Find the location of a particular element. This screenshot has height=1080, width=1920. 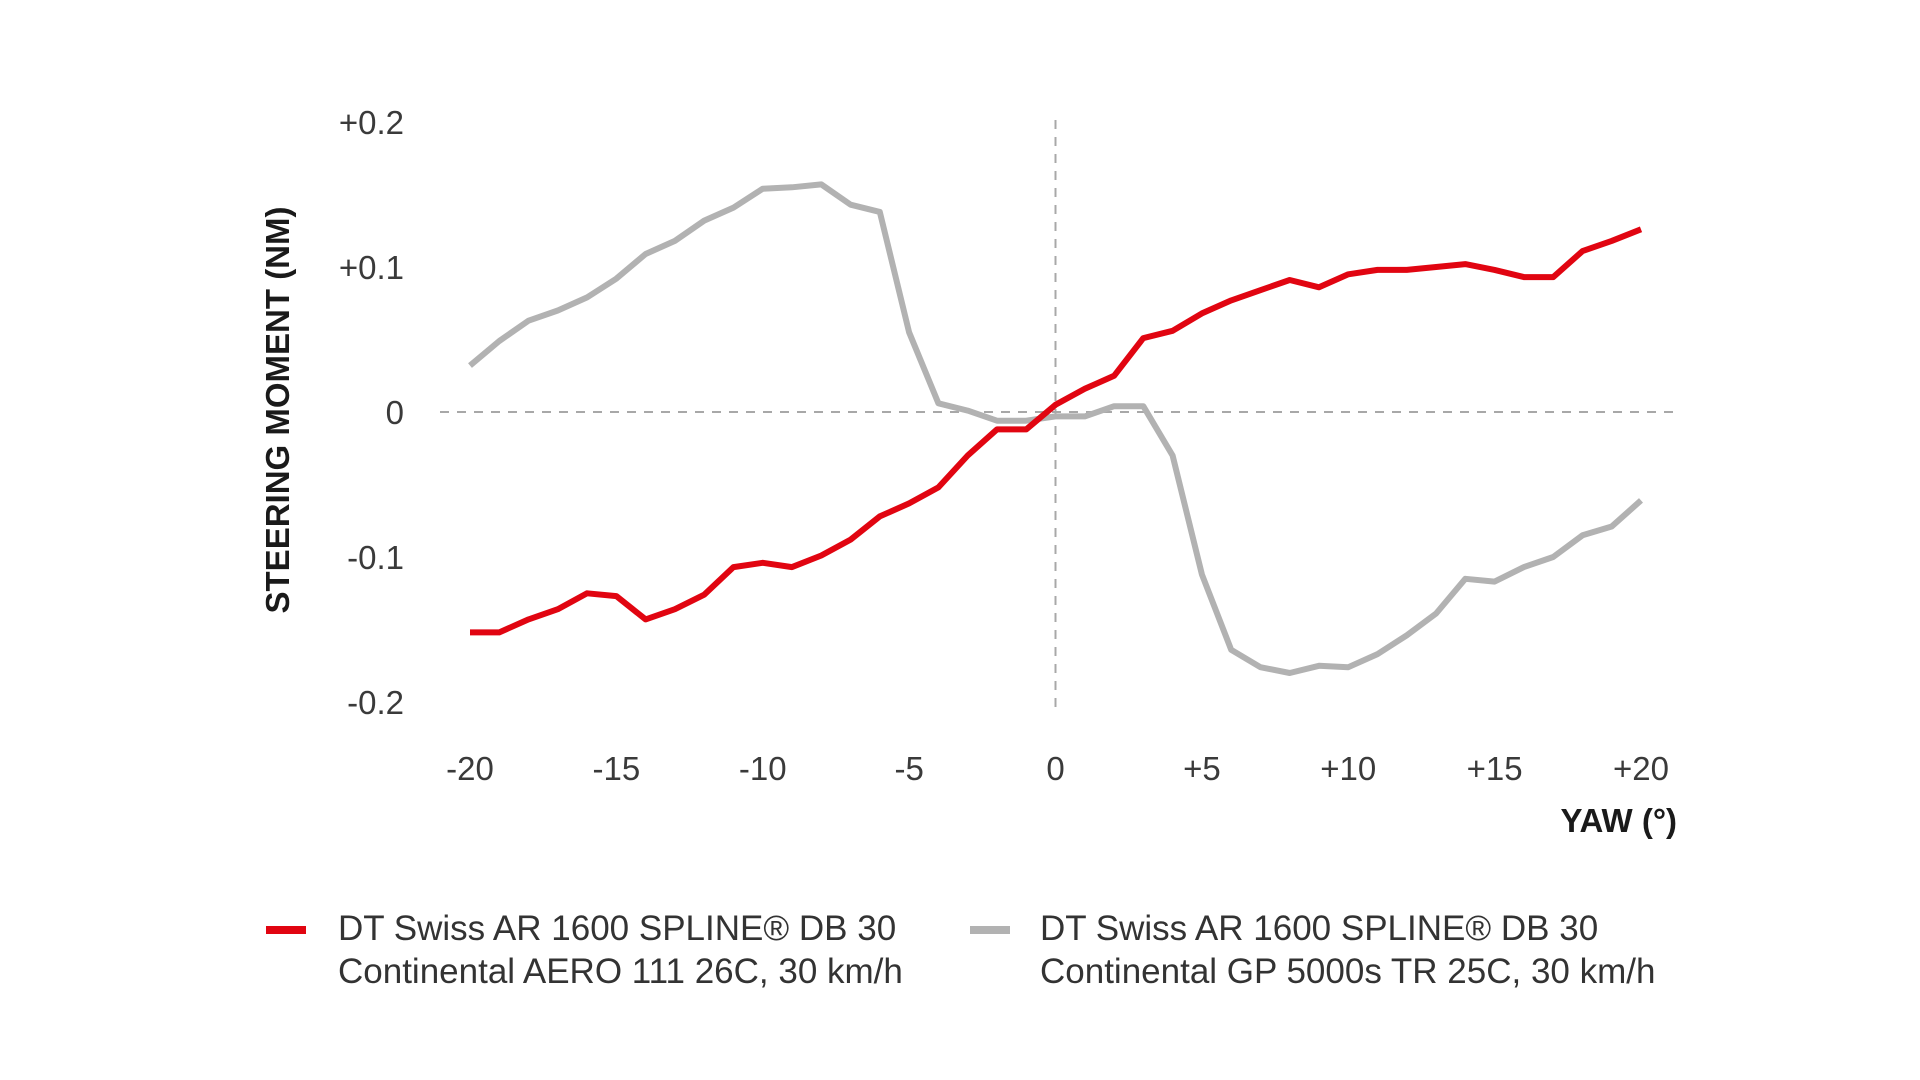

y-tick-label: +0.1 is located at coordinates (371, 267).